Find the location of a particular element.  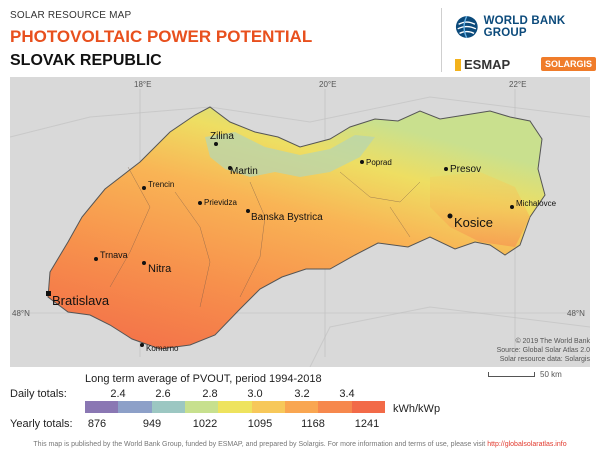

city-marker-trencin is located at coordinates (144, 188).